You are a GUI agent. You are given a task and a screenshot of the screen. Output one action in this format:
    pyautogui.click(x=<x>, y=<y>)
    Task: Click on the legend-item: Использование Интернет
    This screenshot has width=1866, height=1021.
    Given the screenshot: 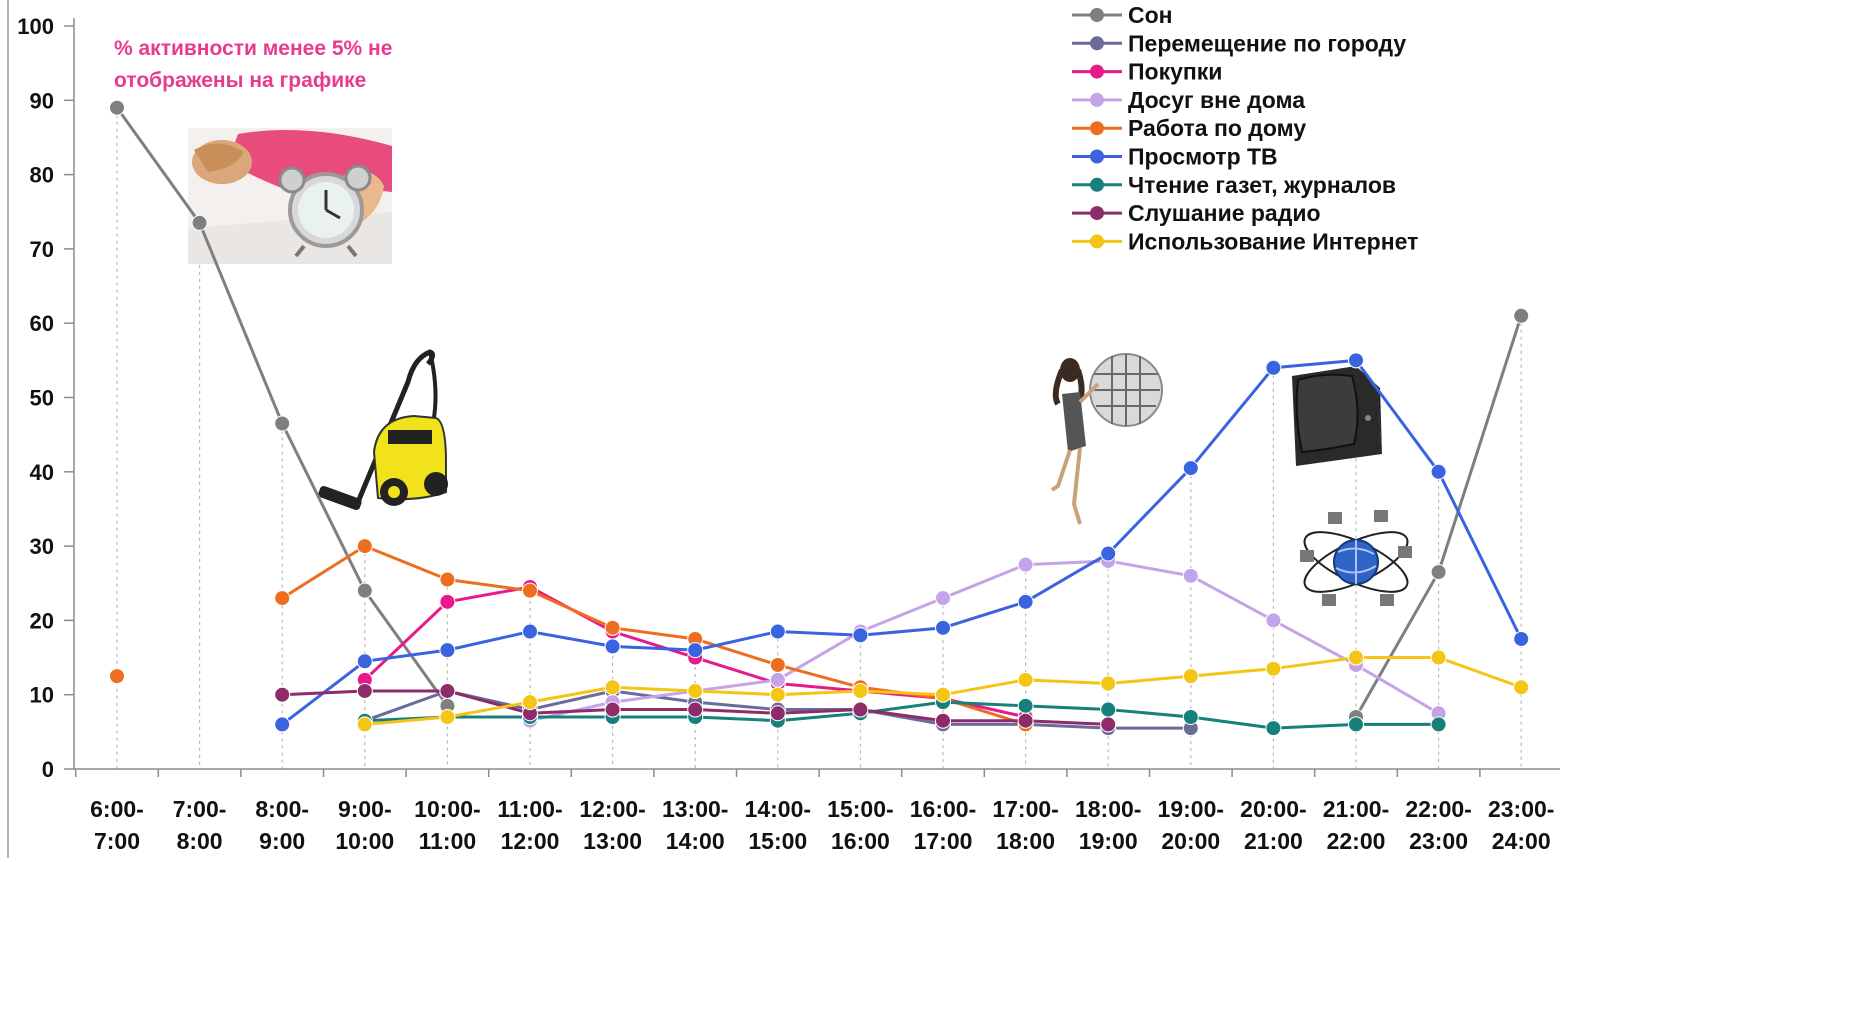 What is the action you would take?
    pyautogui.click(x=1245, y=241)
    